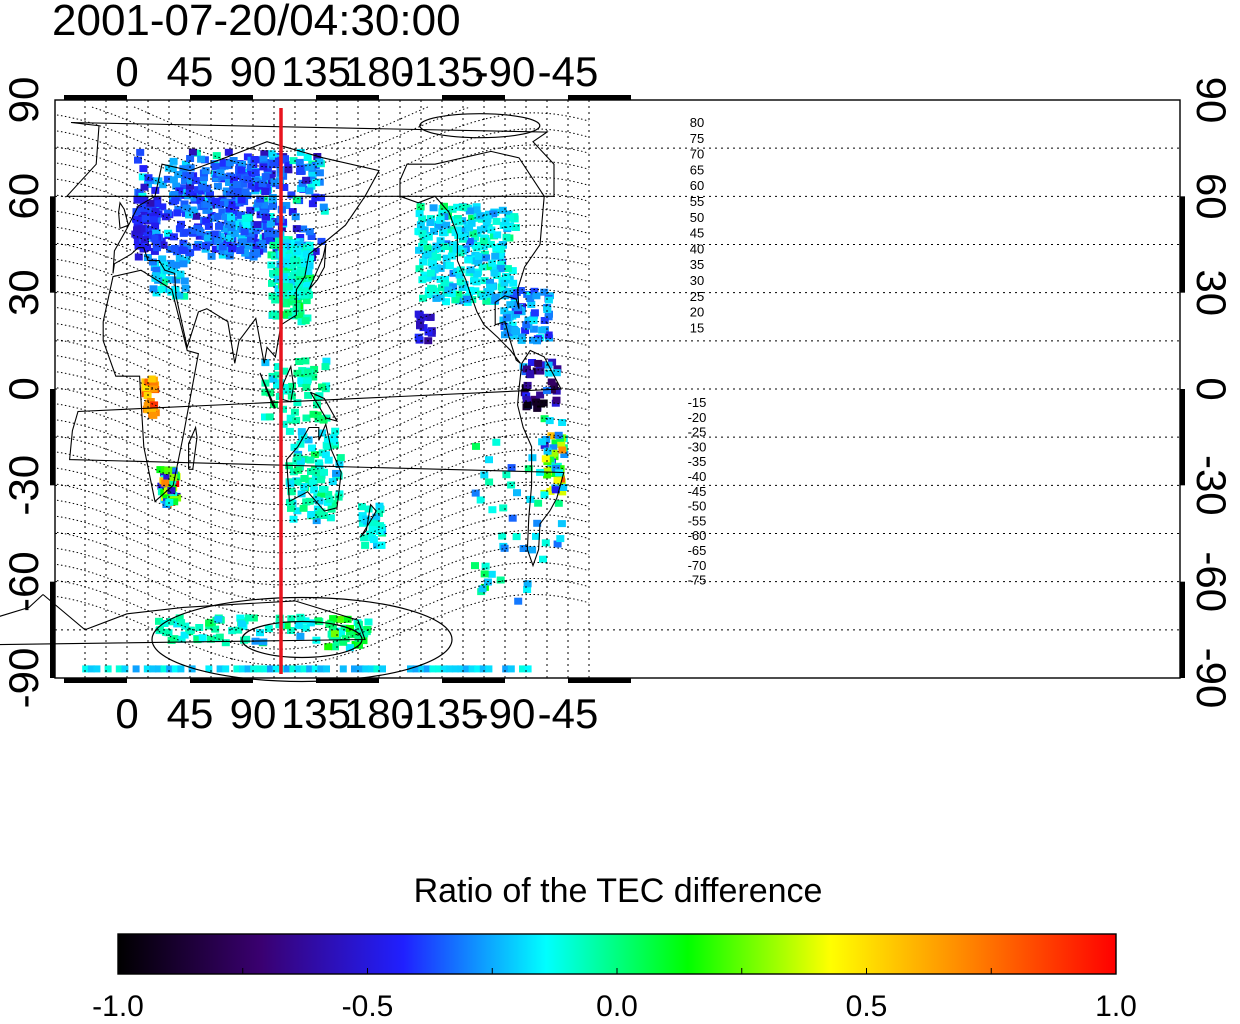 The height and width of the screenshot is (1024, 1240). I want to click on colorbar-tick-label: -0.5, so click(368, 1006).